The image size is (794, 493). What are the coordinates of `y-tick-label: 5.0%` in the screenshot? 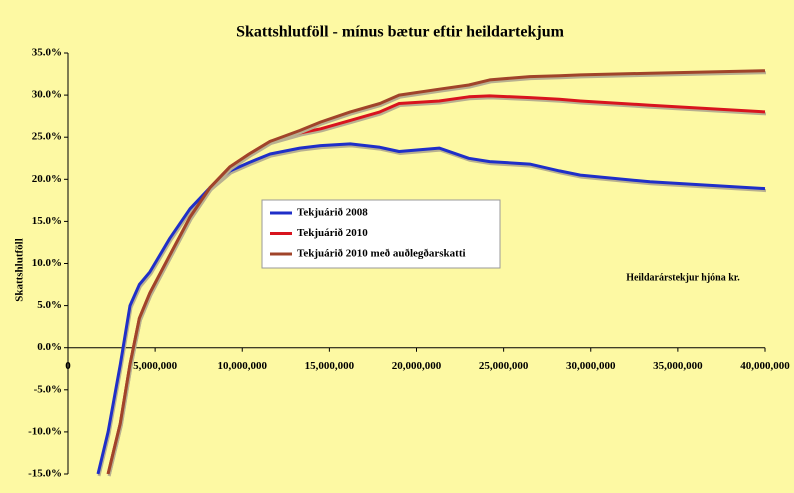 It's located at (49, 305).